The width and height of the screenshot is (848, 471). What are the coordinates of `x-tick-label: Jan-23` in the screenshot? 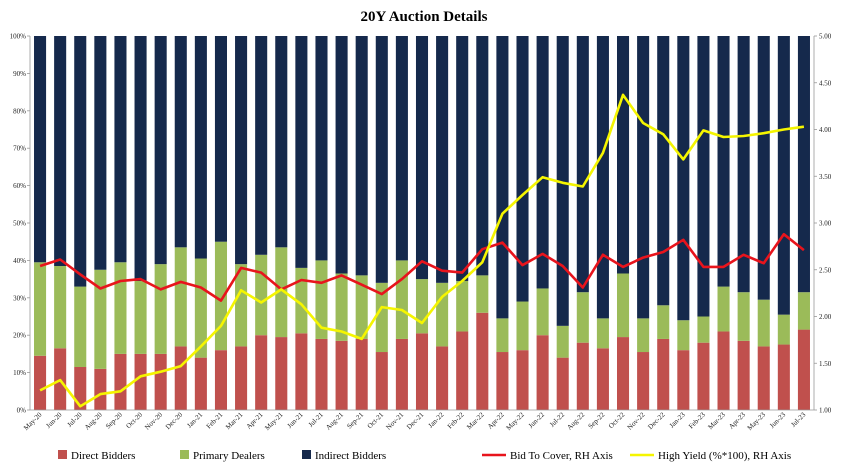 It's located at (677, 419).